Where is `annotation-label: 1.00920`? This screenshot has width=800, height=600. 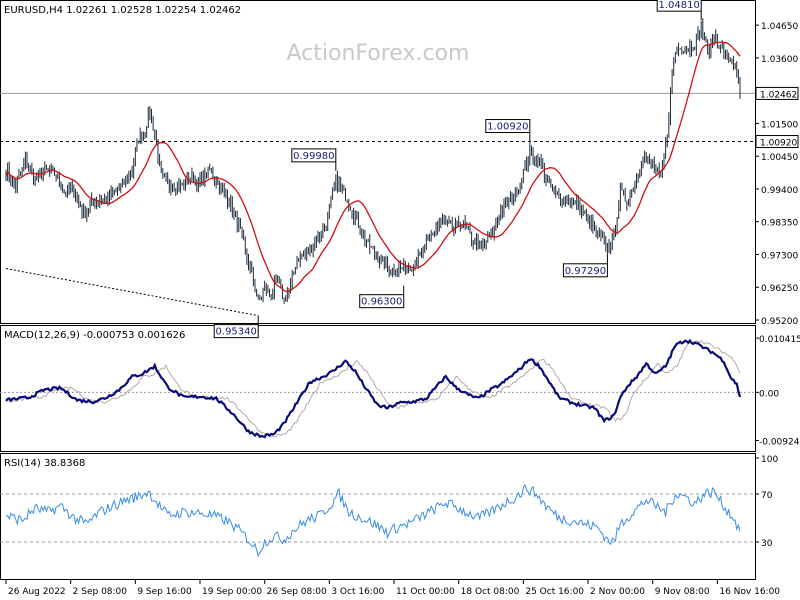
annotation-label: 1.00920 is located at coordinates (507, 127).